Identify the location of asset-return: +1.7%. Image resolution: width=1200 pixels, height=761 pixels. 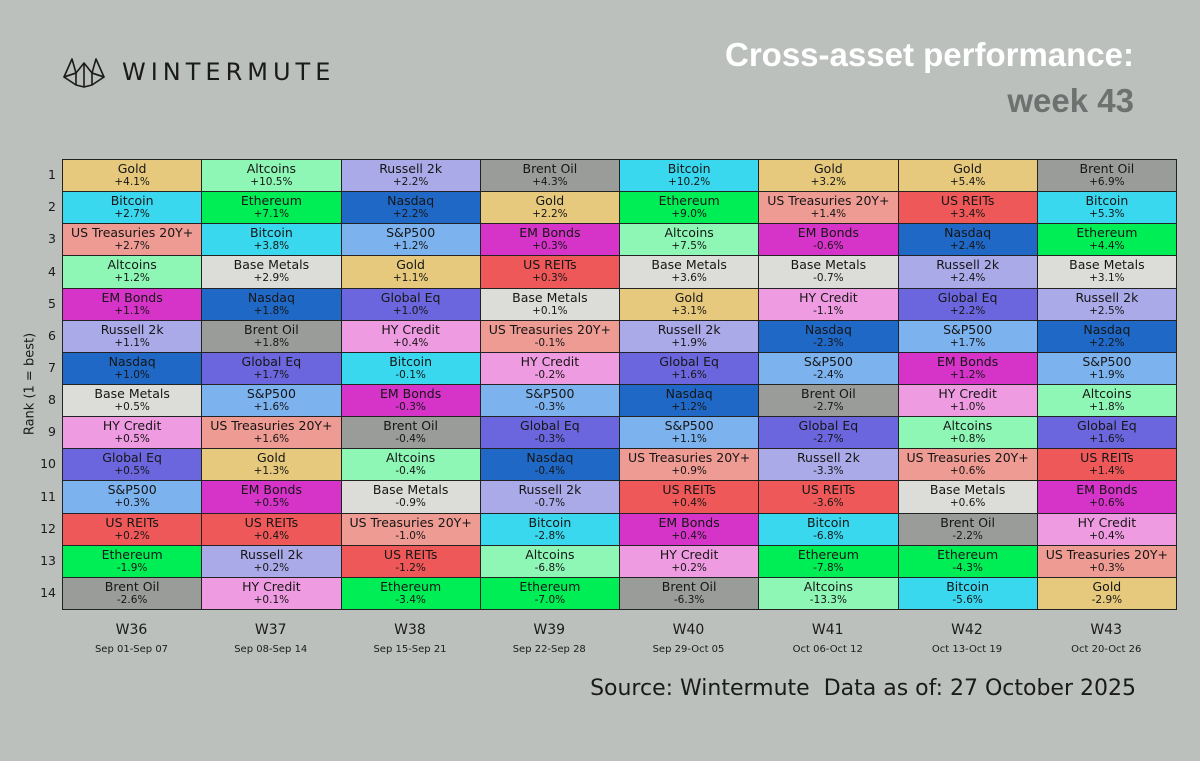
(967, 342).